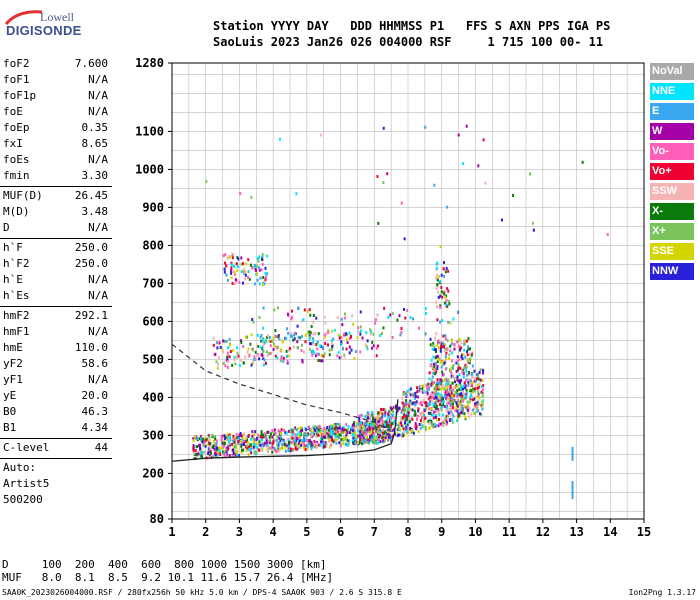 This screenshot has width=700, height=600. I want to click on param-row: foEs N/A, so click(56, 160).